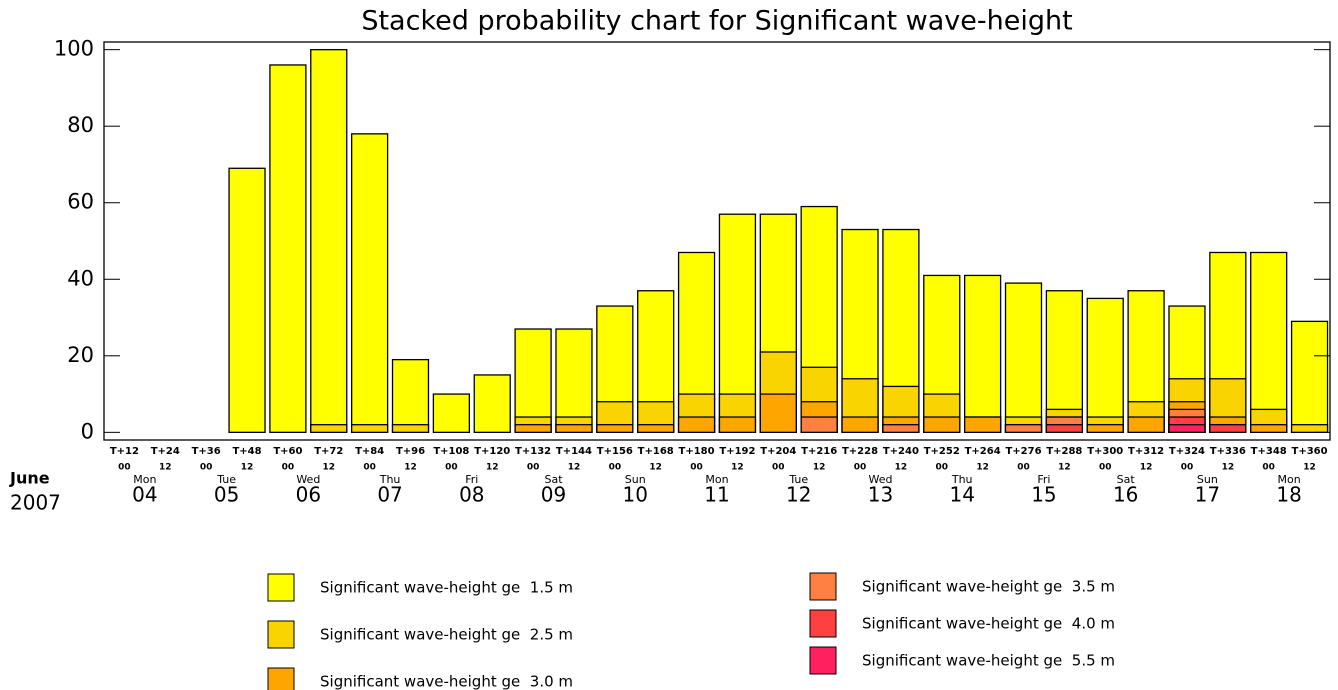 The image size is (1338, 690). I want to click on legend-label: Significant wave-height ge 5.5 m, so click(988, 661).